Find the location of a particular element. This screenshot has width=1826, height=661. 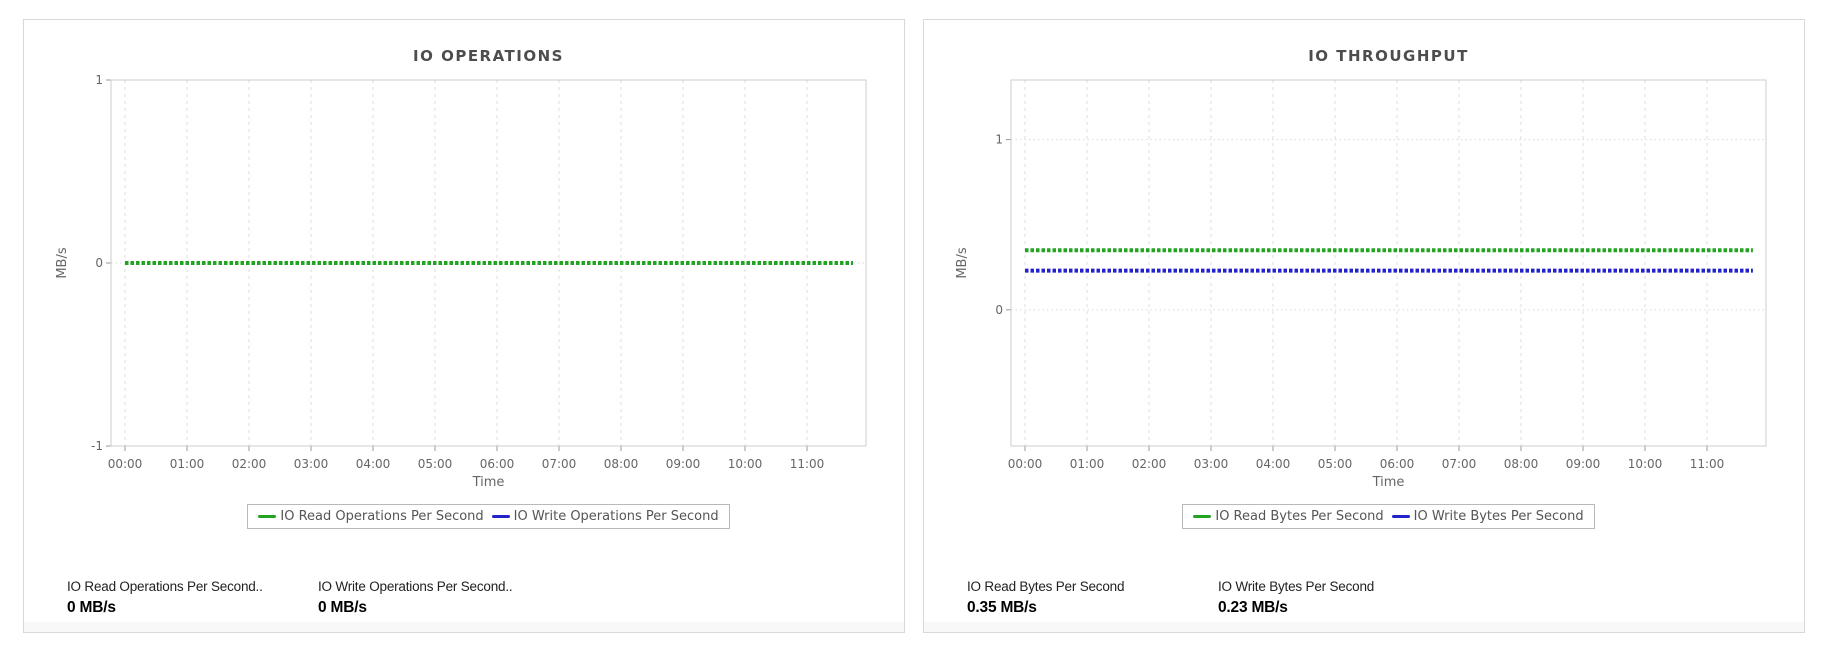

legend-item-read: IO Read Operations Per Second is located at coordinates (371, 516).